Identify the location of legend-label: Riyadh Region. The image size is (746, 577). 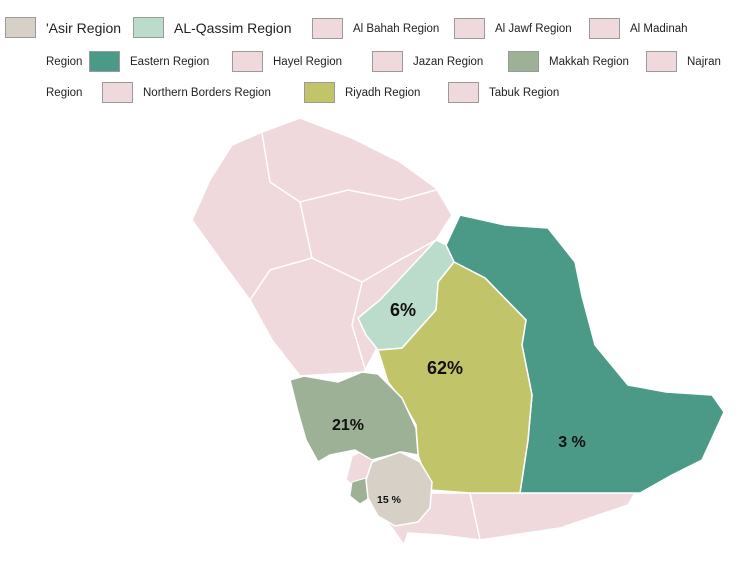
(383, 92).